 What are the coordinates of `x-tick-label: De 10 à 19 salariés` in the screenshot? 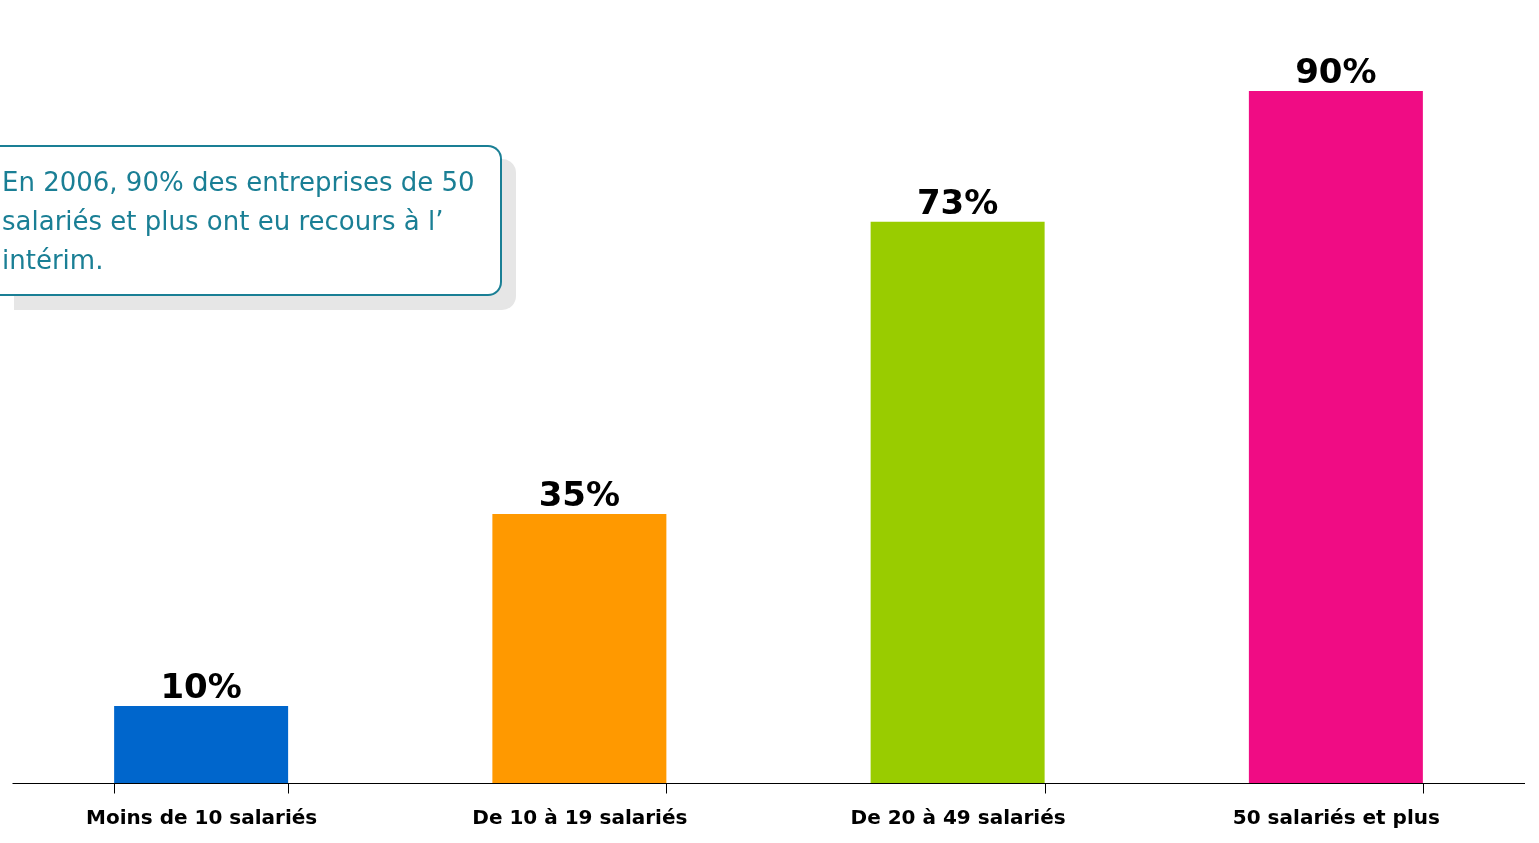 It's located at (580, 816).